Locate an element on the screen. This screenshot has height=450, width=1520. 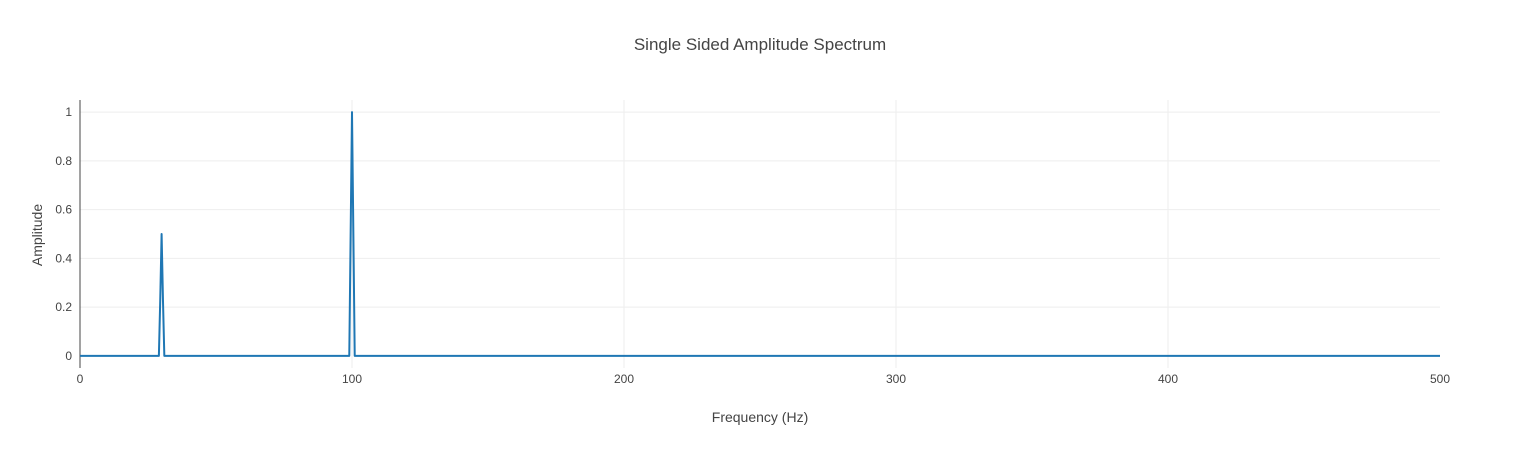
x-tick-label: 200 is located at coordinates (624, 379).